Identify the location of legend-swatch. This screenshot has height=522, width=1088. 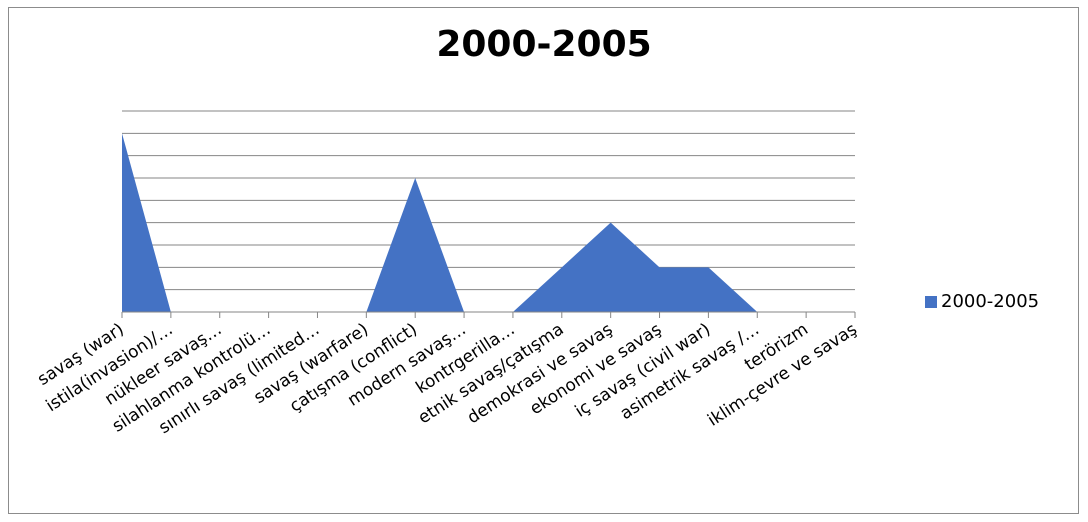
(931, 301).